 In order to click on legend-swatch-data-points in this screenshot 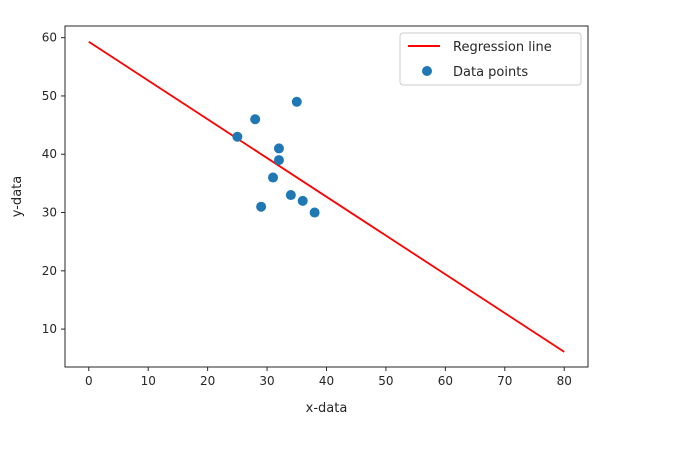, I will do `click(427, 71)`.